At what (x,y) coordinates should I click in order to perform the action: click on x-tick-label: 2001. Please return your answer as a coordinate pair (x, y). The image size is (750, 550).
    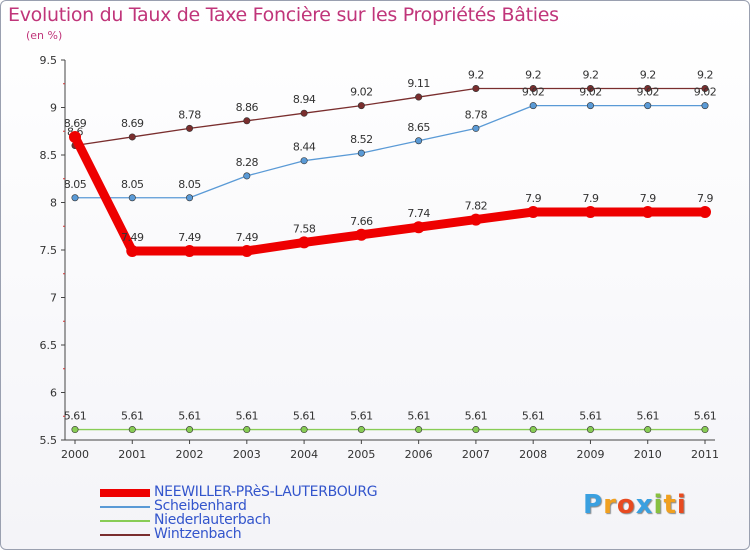
    Looking at the image, I should click on (132, 454).